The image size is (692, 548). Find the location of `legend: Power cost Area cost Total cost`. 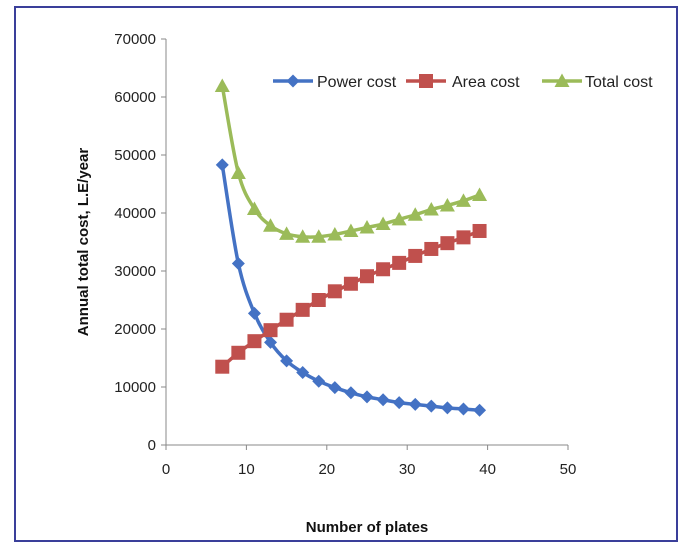

legend: Power cost Area cost Total cost is located at coordinates (463, 82).